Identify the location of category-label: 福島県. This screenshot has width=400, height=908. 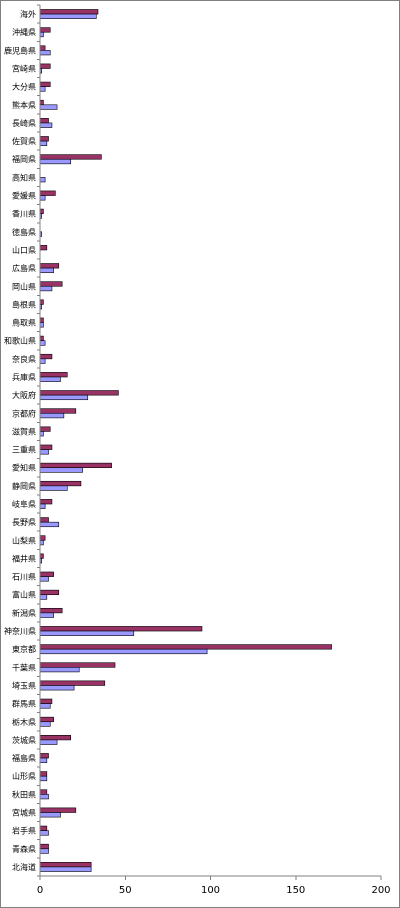
(24, 758).